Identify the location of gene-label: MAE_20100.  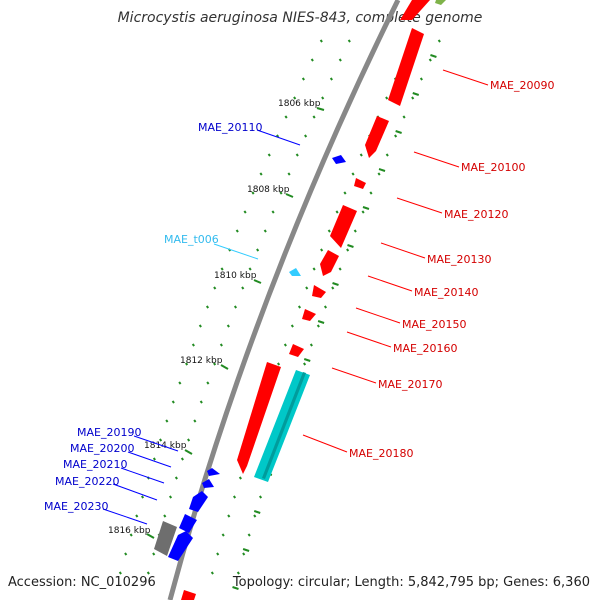
(493, 167).